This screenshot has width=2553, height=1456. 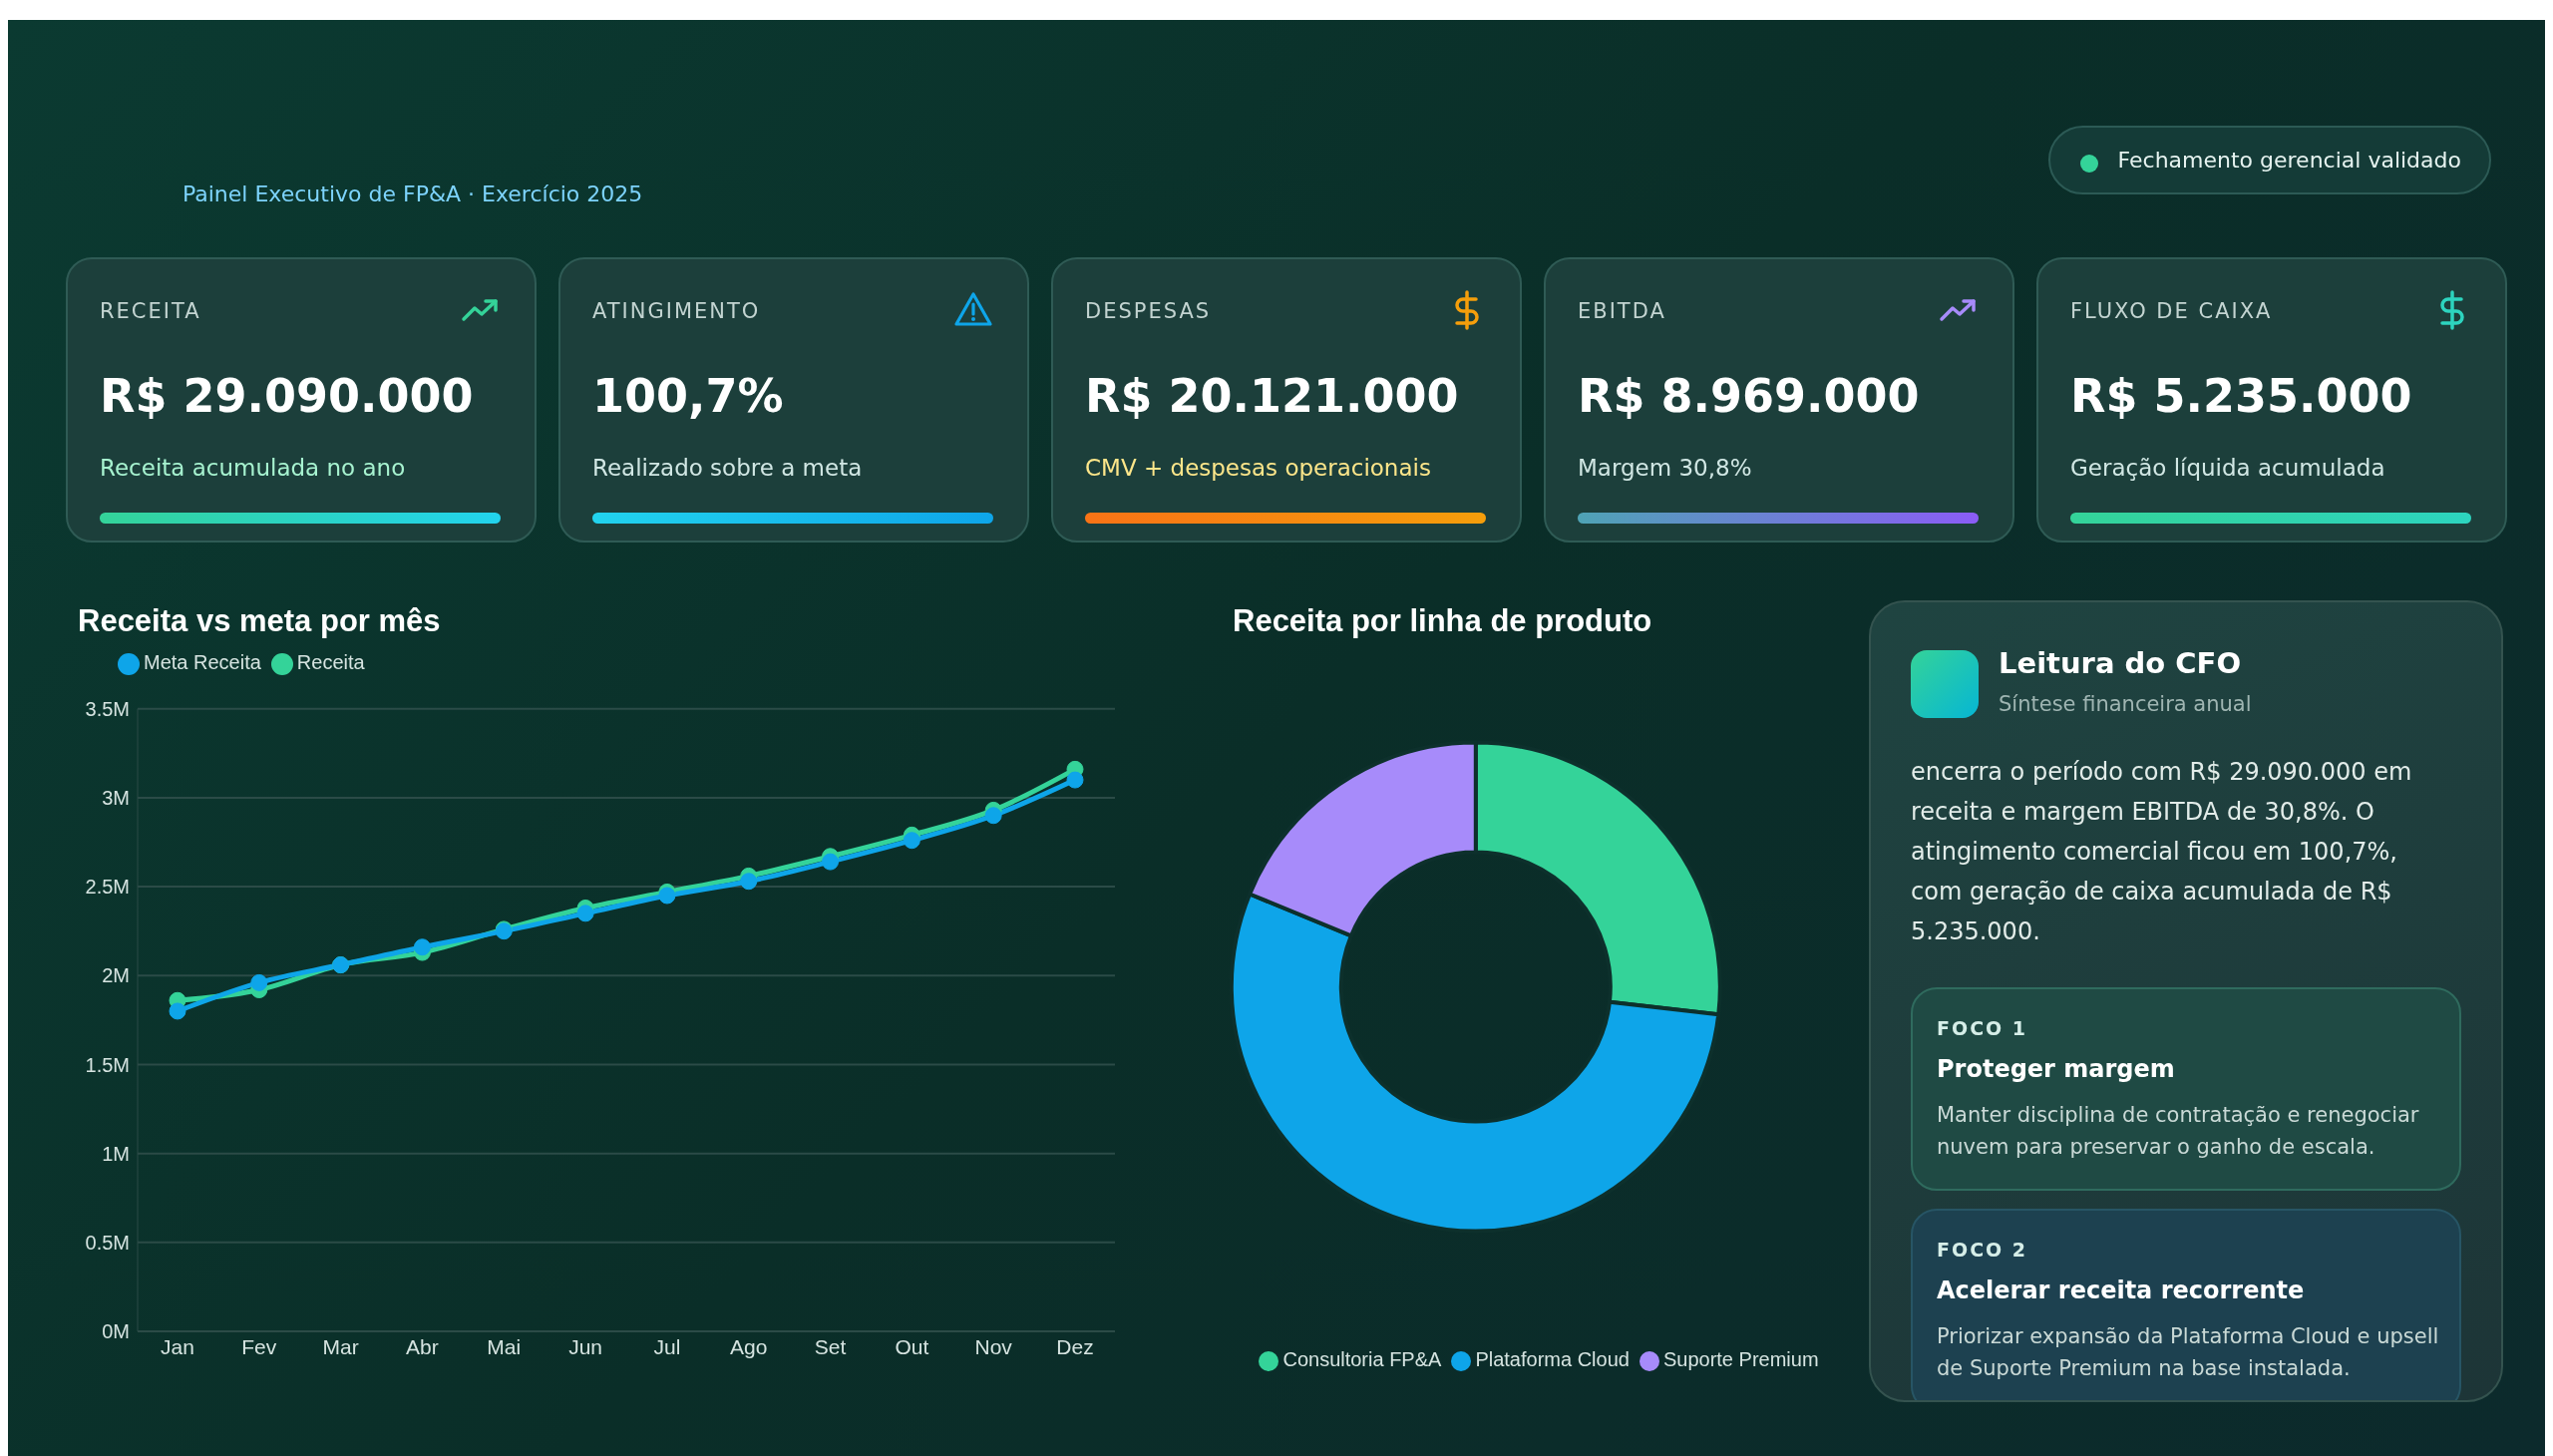 I want to click on text: Síntese financeira anual, so click(x=2126, y=704).